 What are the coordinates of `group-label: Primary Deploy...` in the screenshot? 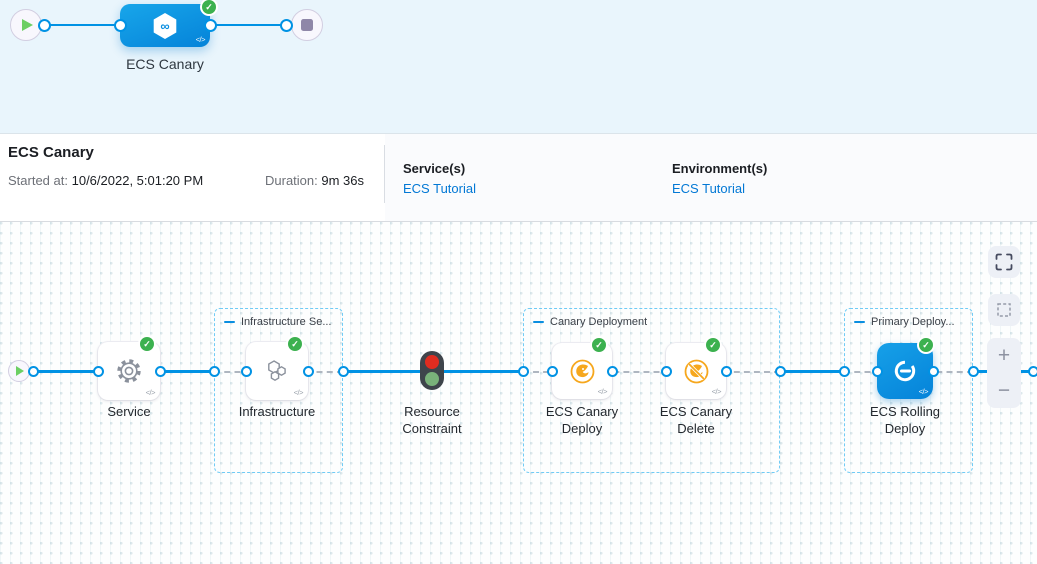 It's located at (913, 322).